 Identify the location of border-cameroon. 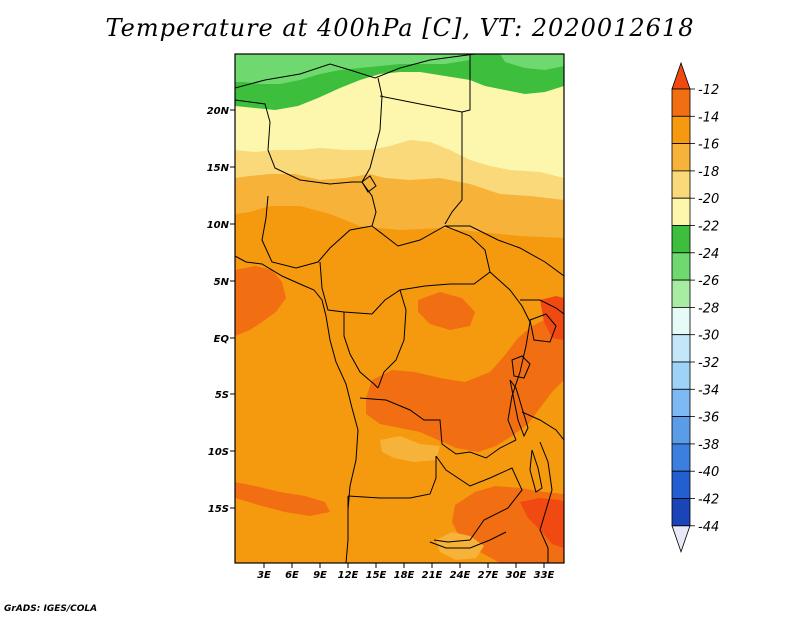
(346, 288).